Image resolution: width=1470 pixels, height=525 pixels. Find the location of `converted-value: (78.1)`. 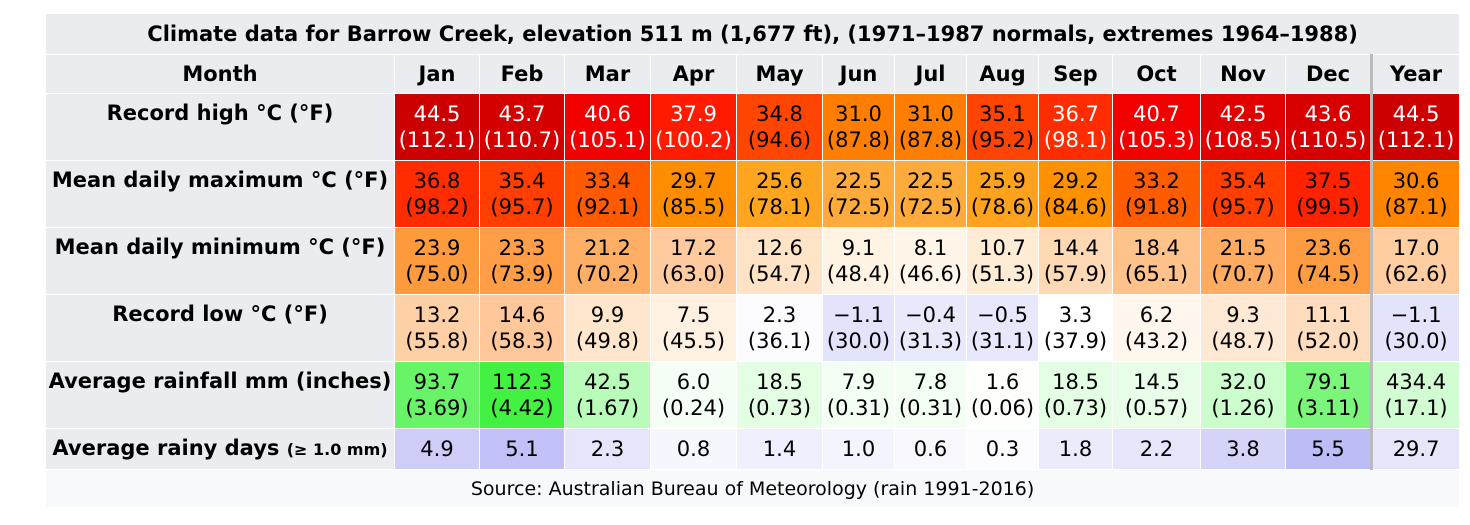

converted-value: (78.1) is located at coordinates (779, 207).